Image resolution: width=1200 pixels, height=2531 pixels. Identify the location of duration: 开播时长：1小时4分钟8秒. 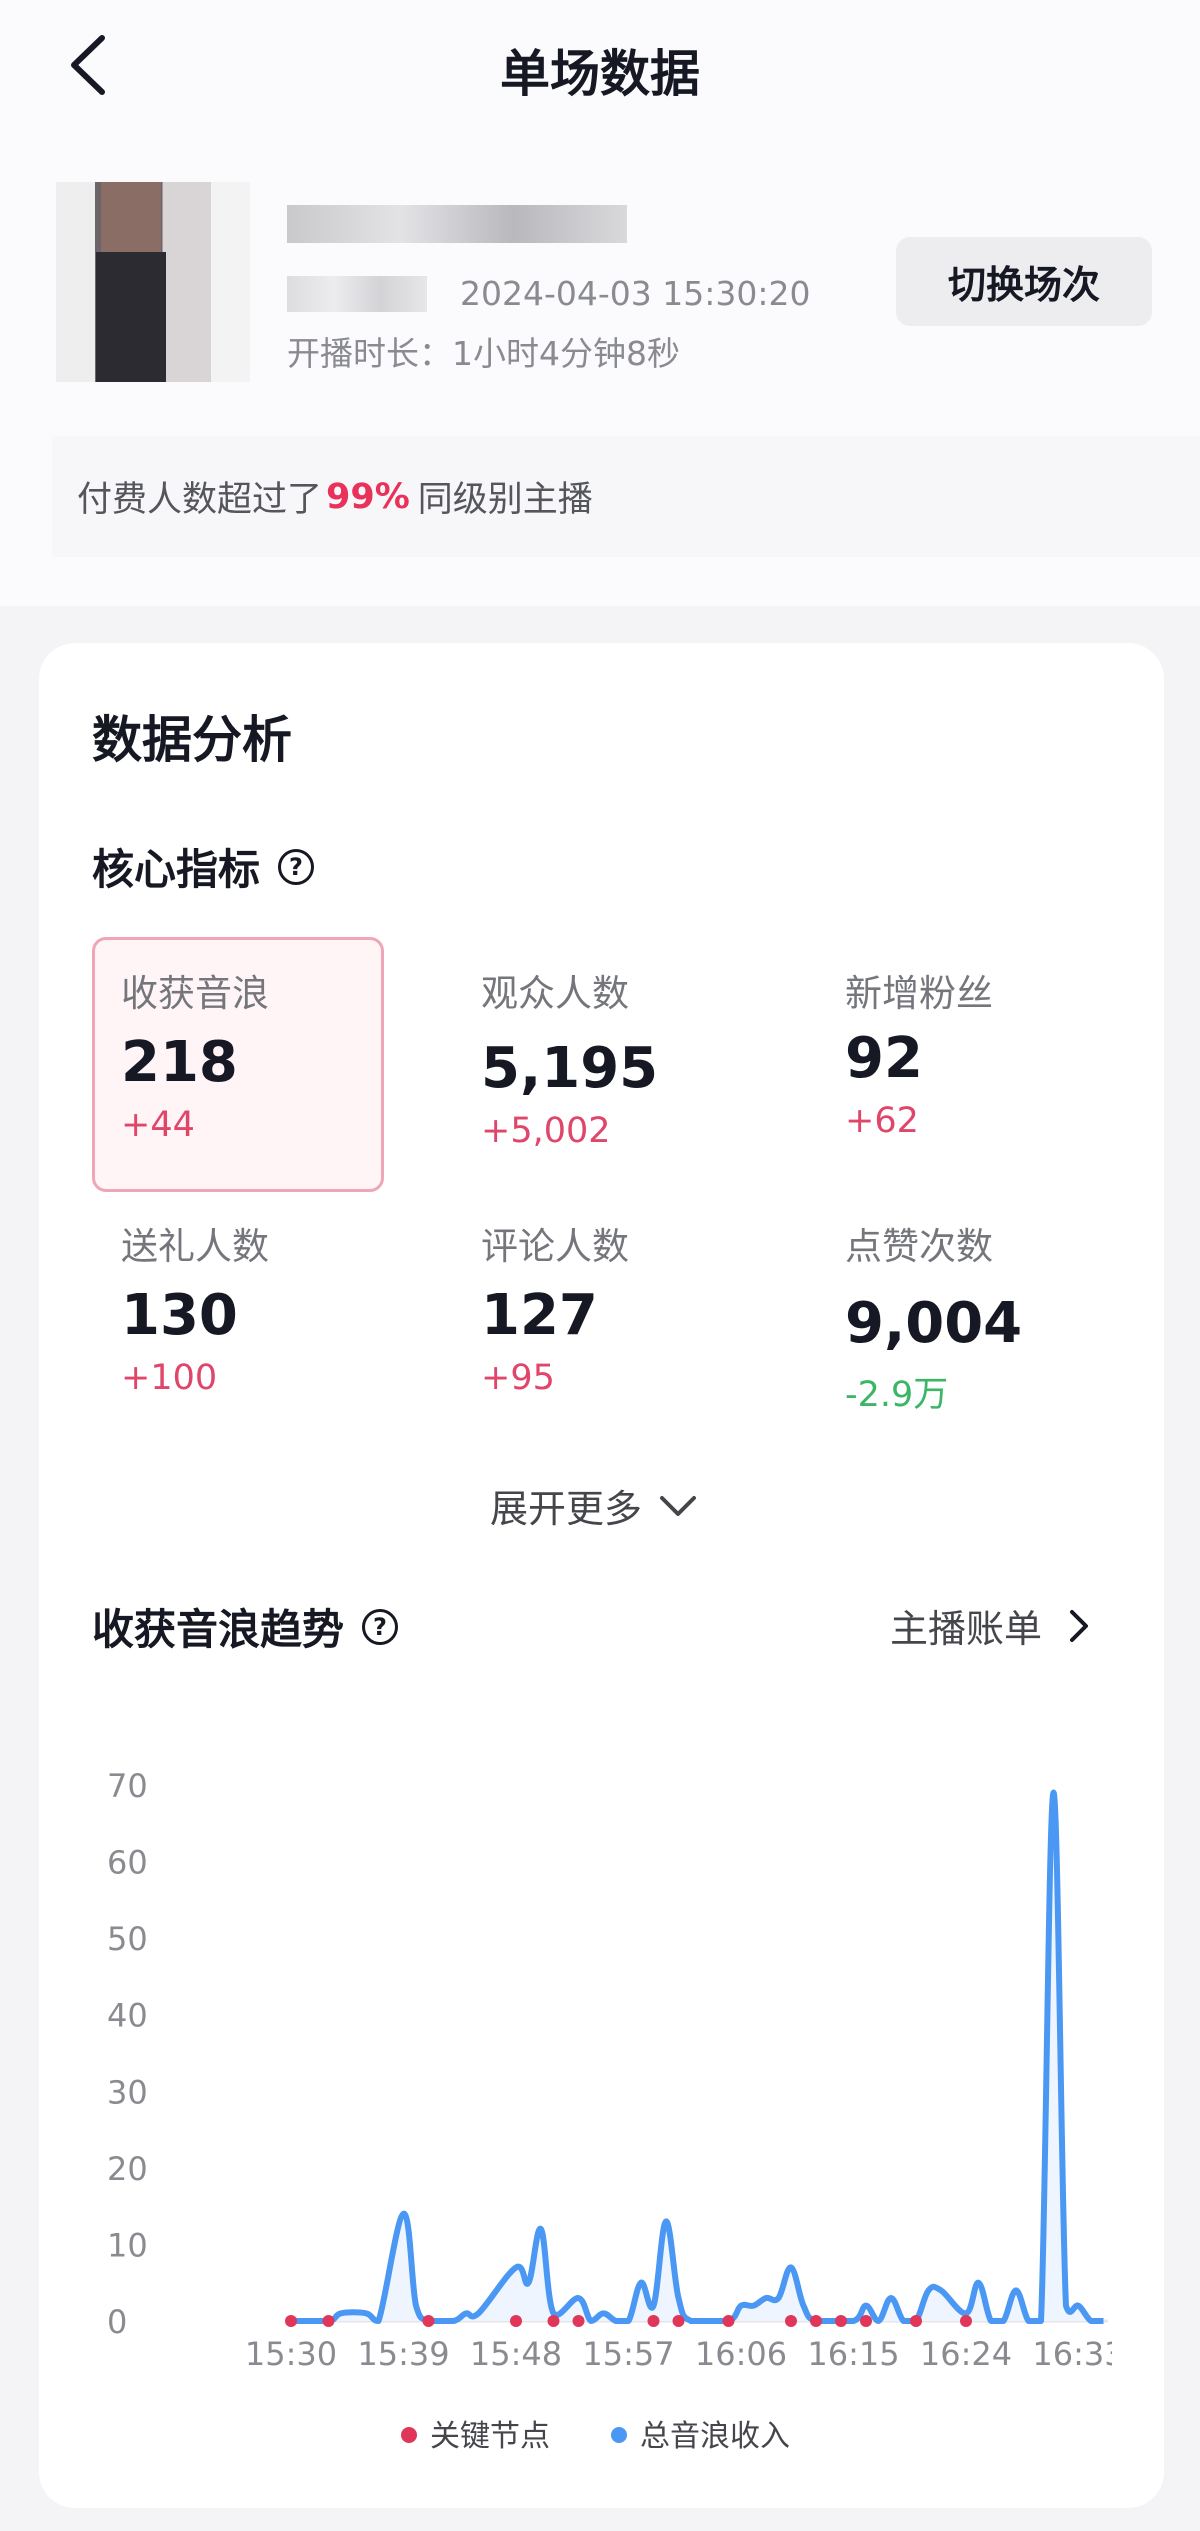
(483, 351).